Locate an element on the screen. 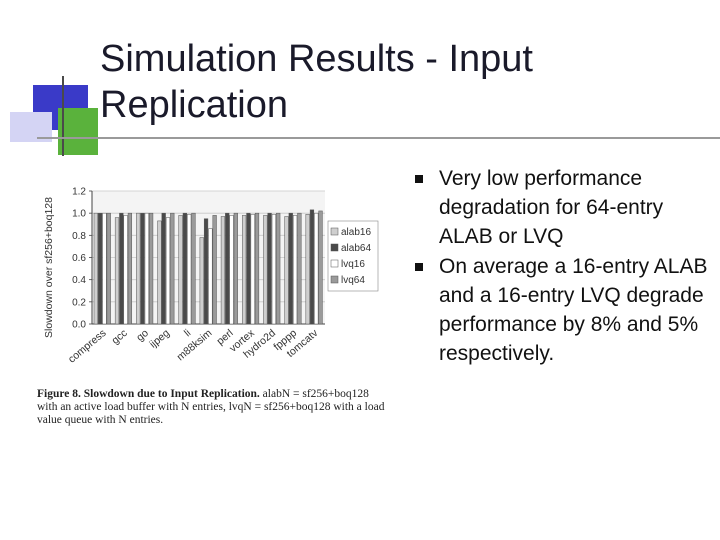 This screenshot has width=720, height=540. y-axis-label: Slowdown over sf256+boq128 is located at coordinates (49, 267).